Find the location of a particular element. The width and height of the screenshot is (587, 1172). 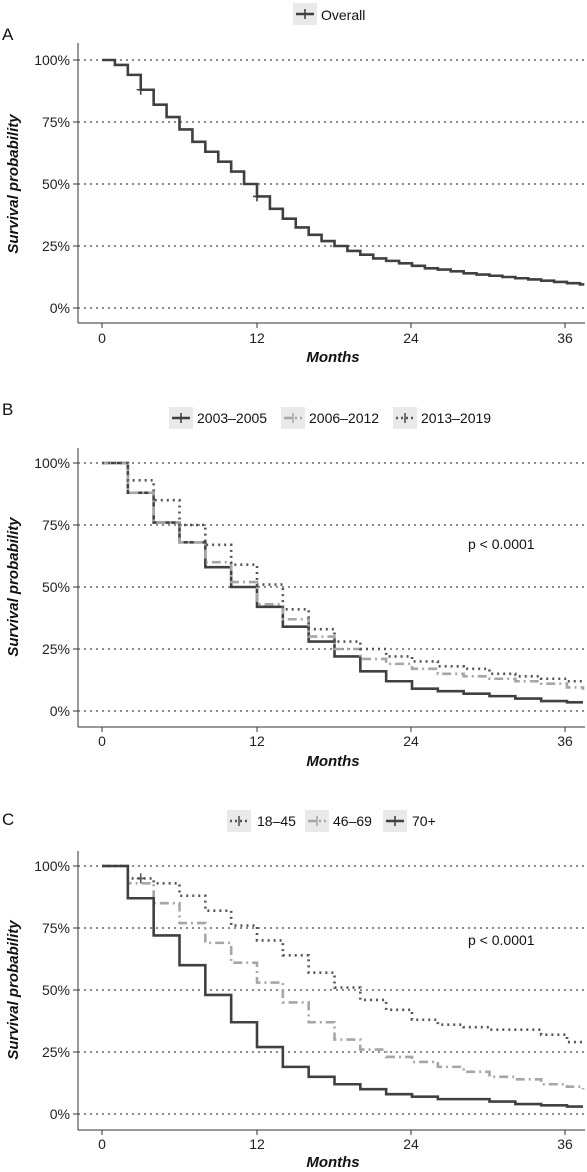

legend-label-46-69: 46–69 is located at coordinates (352, 821).